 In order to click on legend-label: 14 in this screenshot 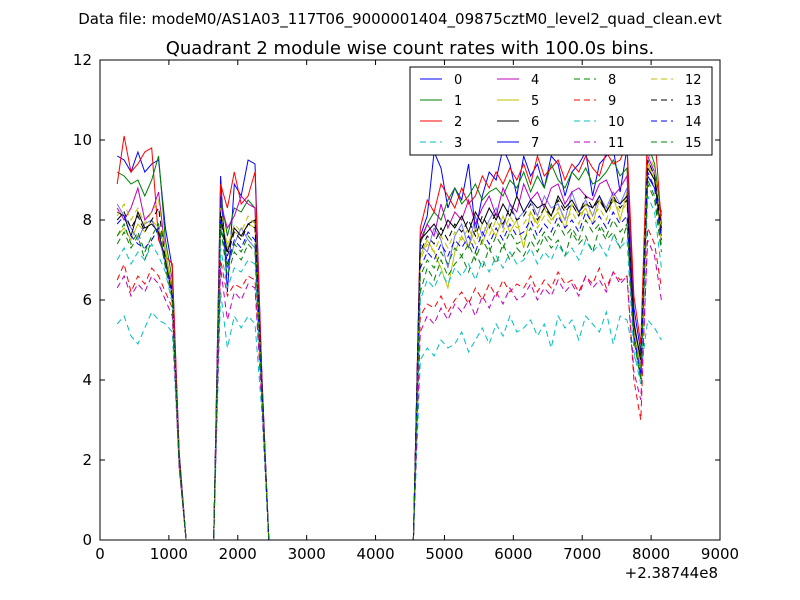, I will do `click(693, 122)`.